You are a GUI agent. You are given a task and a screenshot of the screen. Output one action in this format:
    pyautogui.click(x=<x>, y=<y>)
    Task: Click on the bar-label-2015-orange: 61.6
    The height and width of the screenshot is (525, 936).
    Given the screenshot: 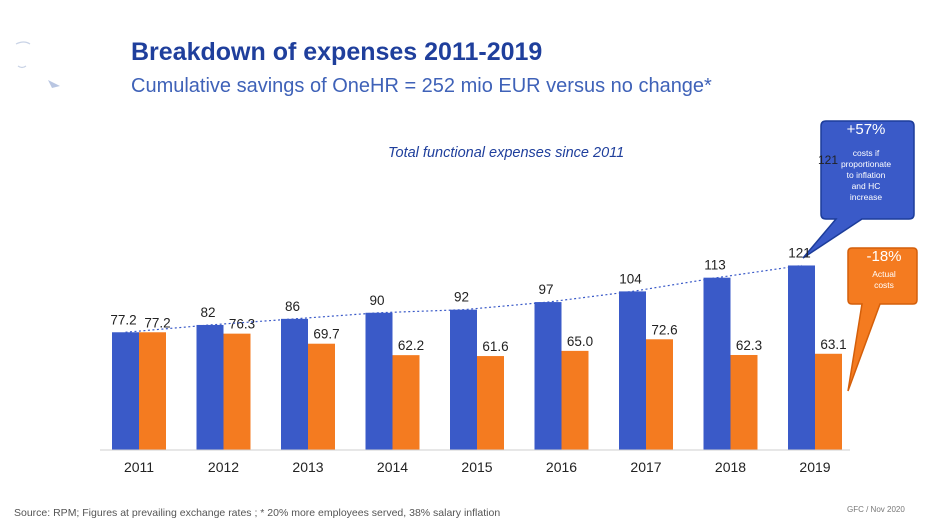 What is the action you would take?
    pyautogui.click(x=495, y=346)
    